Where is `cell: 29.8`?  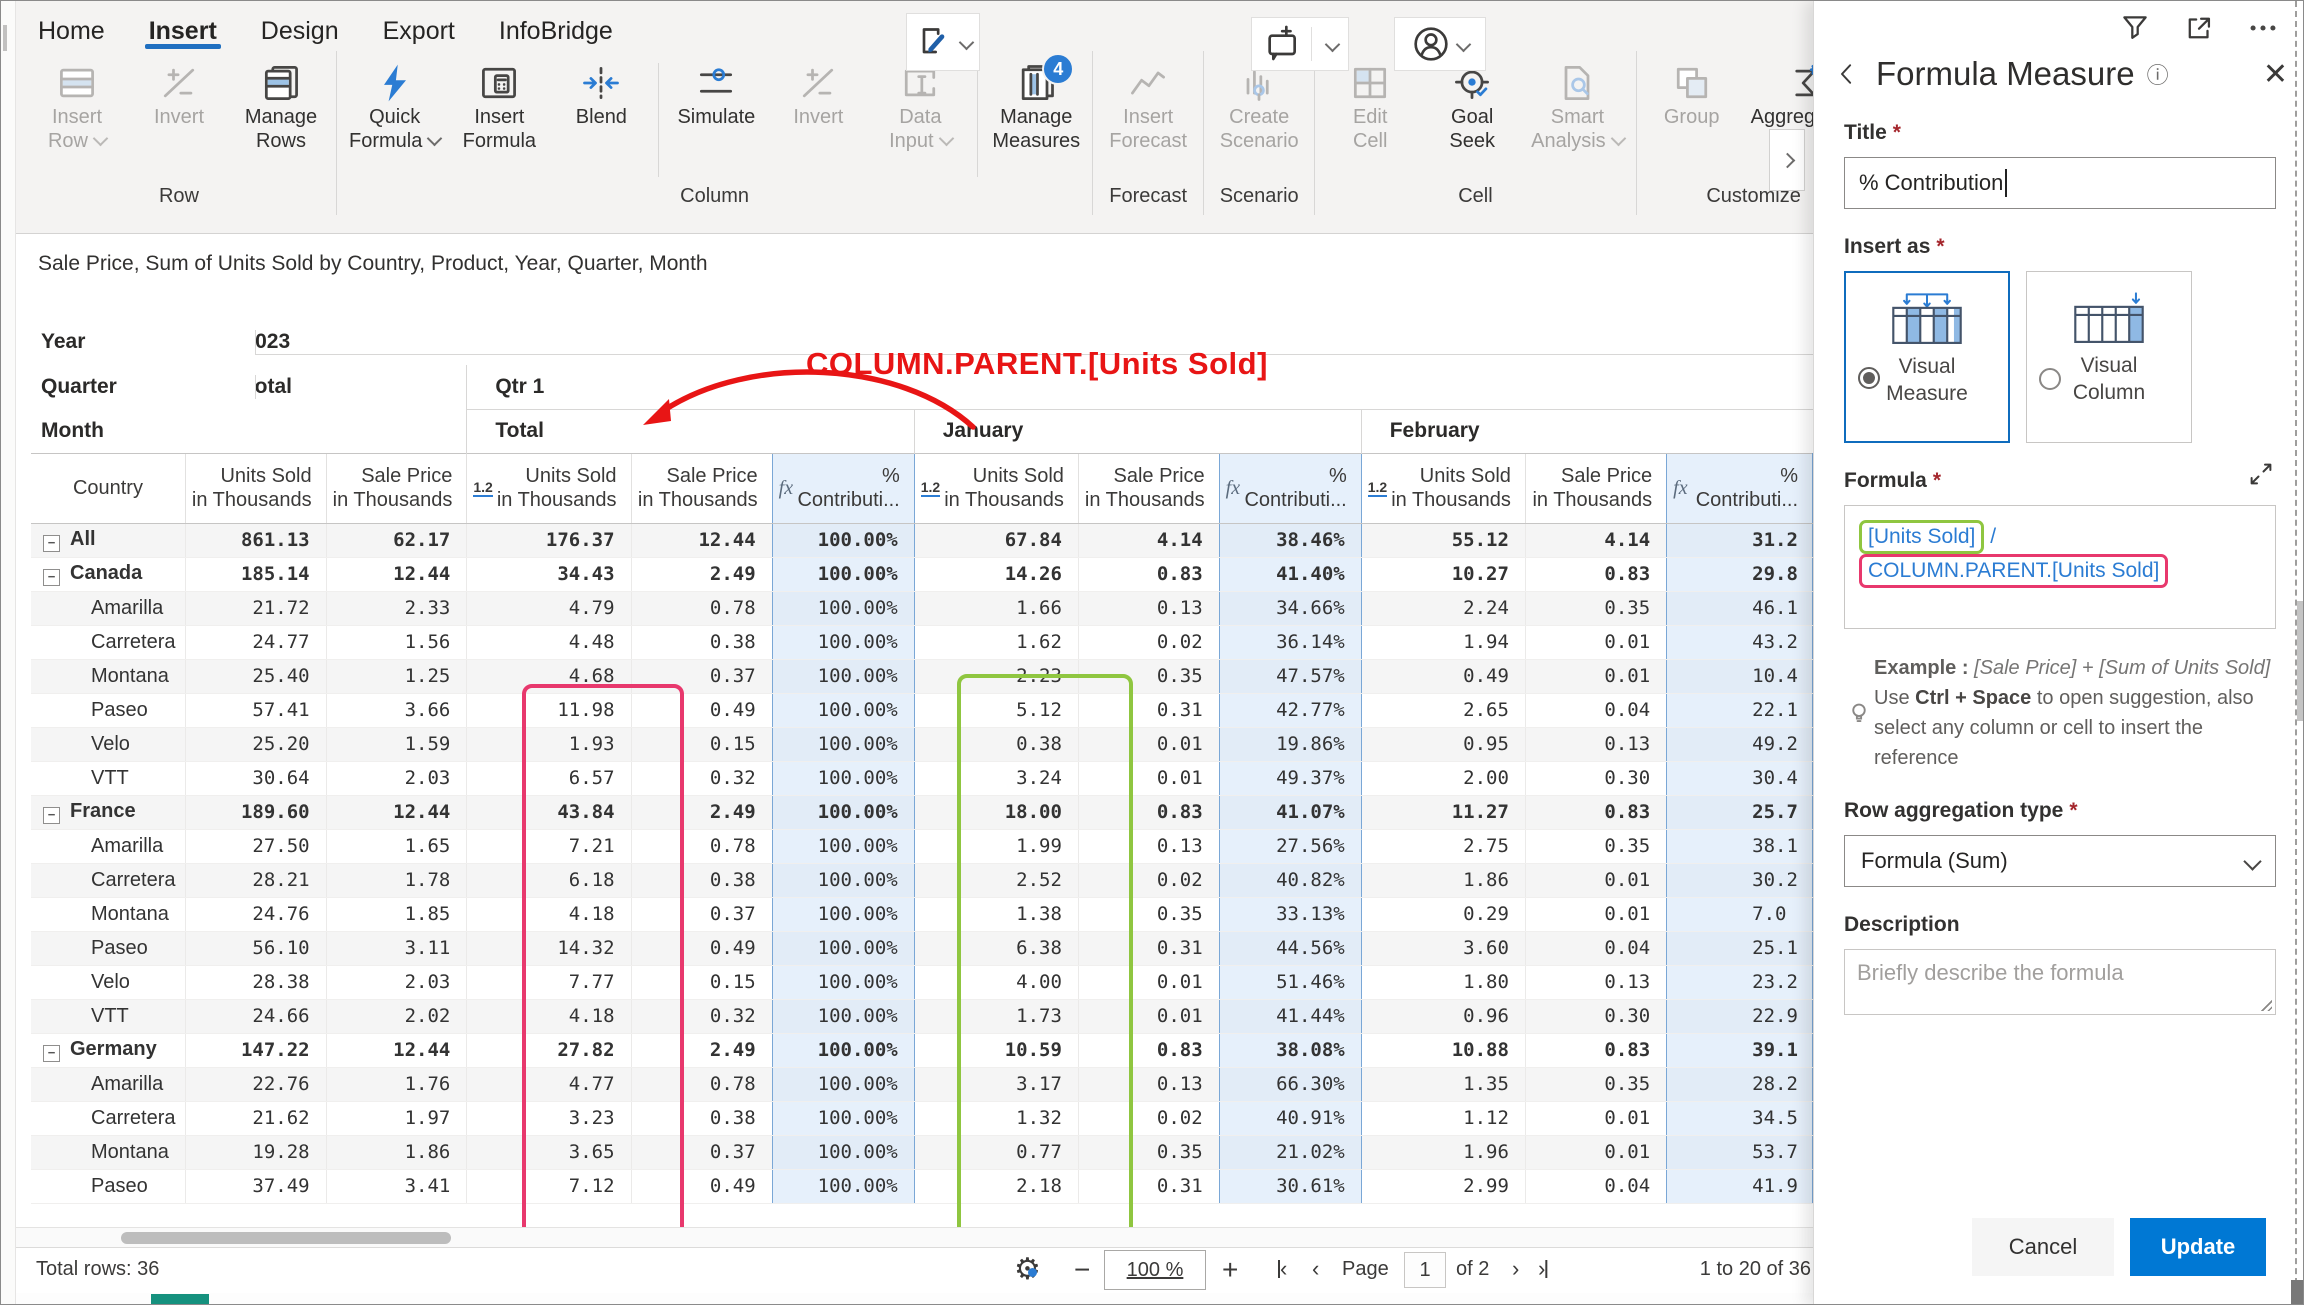 cell: 29.8 is located at coordinates (1739, 574).